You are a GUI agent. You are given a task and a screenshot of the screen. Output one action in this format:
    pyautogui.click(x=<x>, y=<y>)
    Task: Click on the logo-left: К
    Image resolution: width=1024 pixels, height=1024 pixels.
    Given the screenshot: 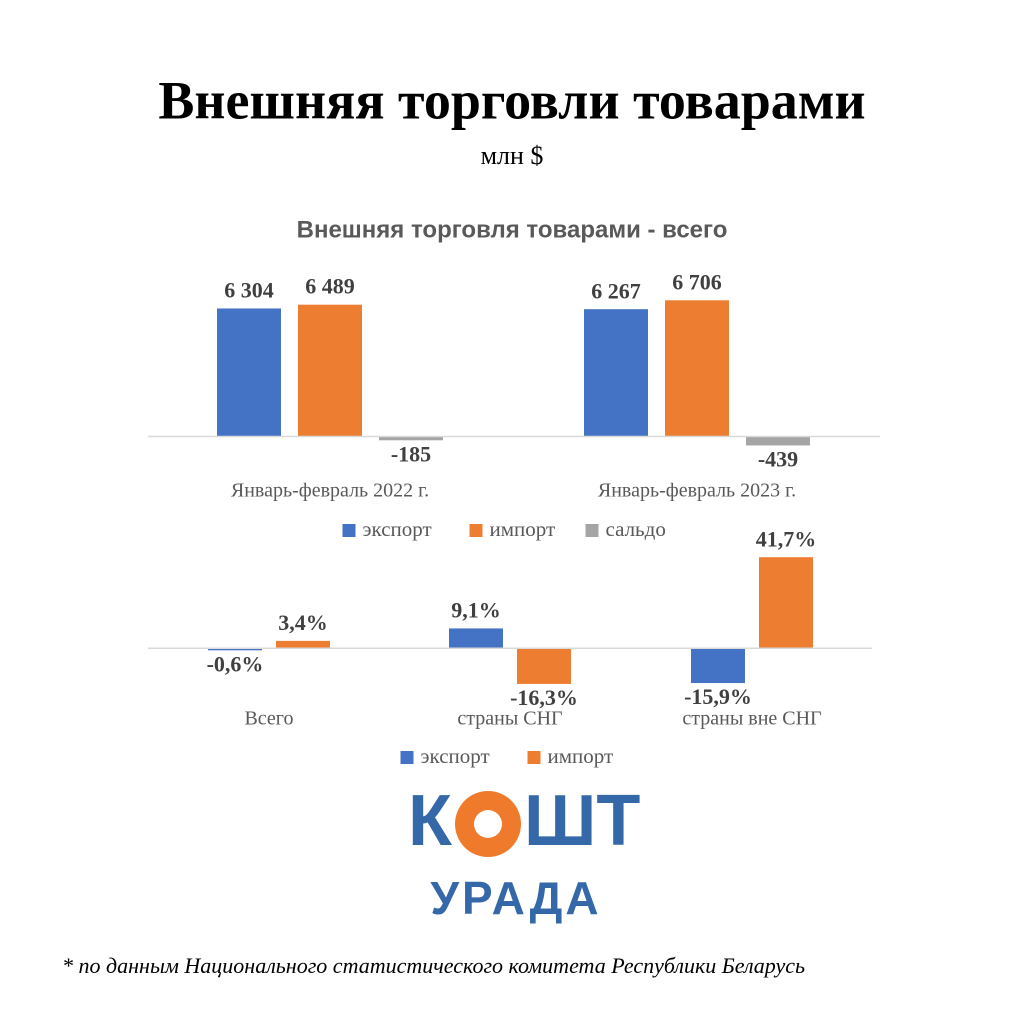 What is the action you would take?
    pyautogui.click(x=430, y=821)
    